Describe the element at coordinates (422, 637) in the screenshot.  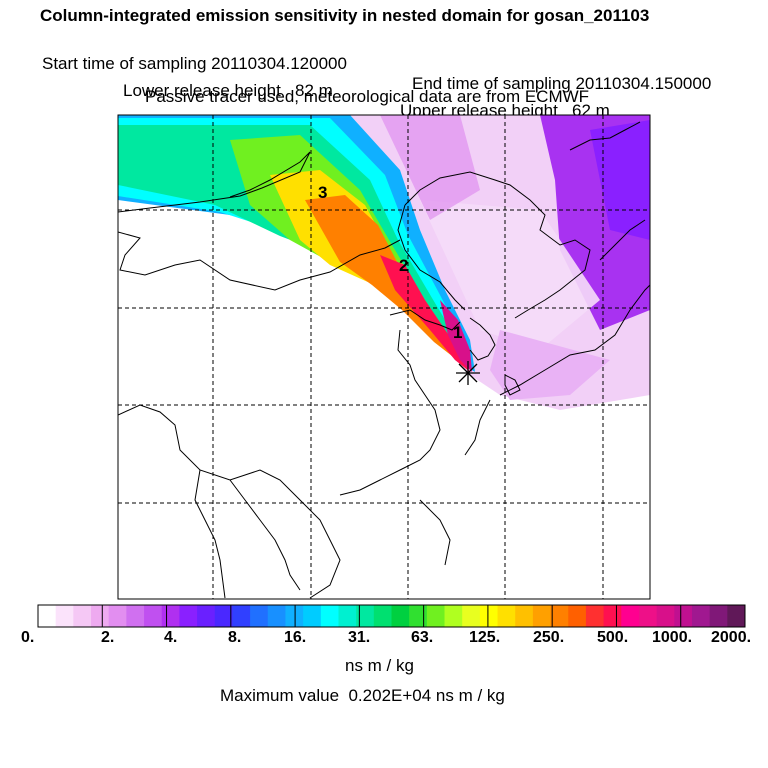
I see `colorbar-tick: 63.` at that location.